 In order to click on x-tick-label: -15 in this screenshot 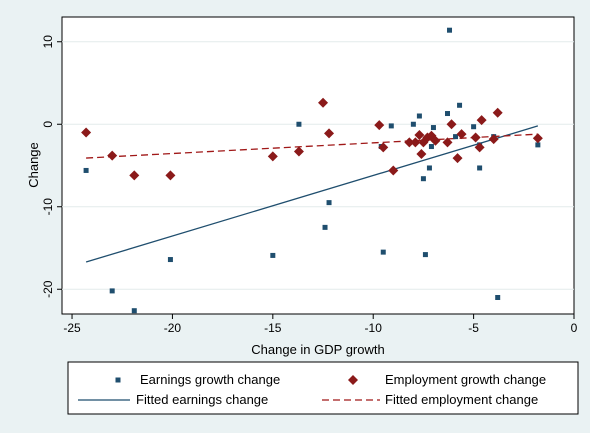, I will do `click(273, 328)`.